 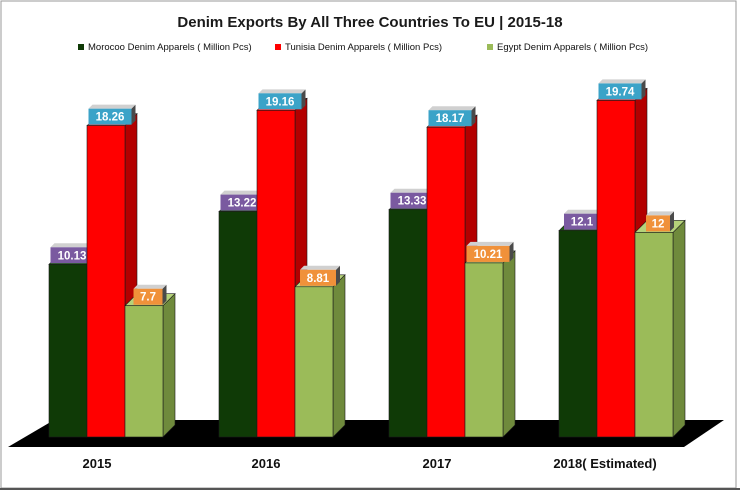 I want to click on data-label-0-1: 18.26, so click(x=112, y=114).